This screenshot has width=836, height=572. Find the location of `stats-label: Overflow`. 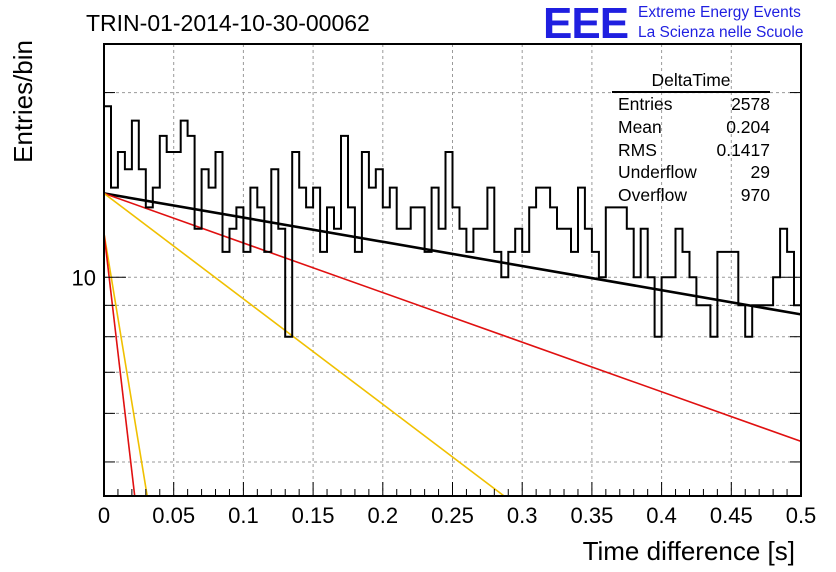

stats-label: Overflow is located at coordinates (653, 195).